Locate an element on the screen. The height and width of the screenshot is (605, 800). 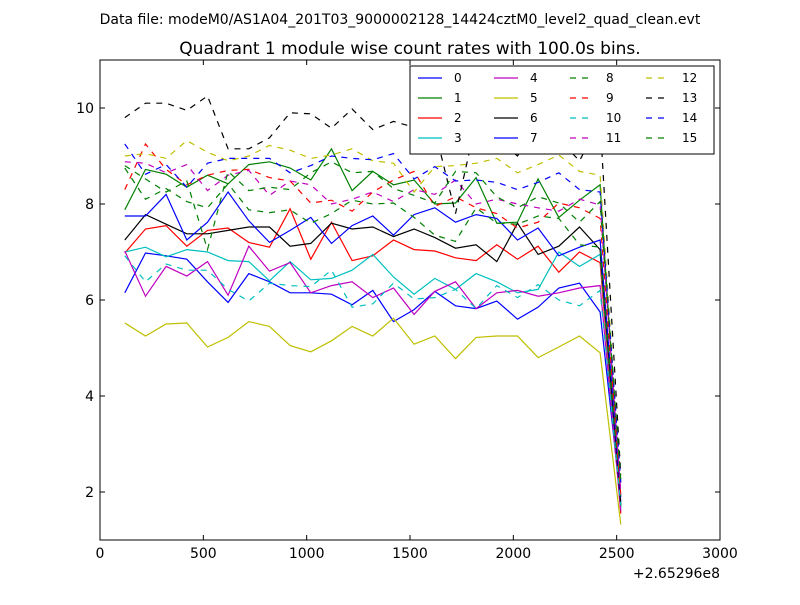
legend-entry-7: 7 is located at coordinates (516, 138).